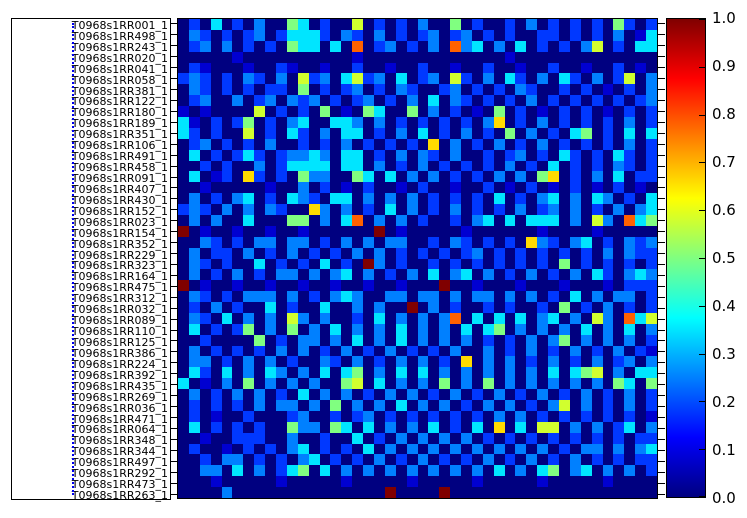 This screenshot has height=518, width=747. What do you see at coordinates (119, 364) in the screenshot?
I see `row-label: T0968s1RR224_1` at bounding box center [119, 364].